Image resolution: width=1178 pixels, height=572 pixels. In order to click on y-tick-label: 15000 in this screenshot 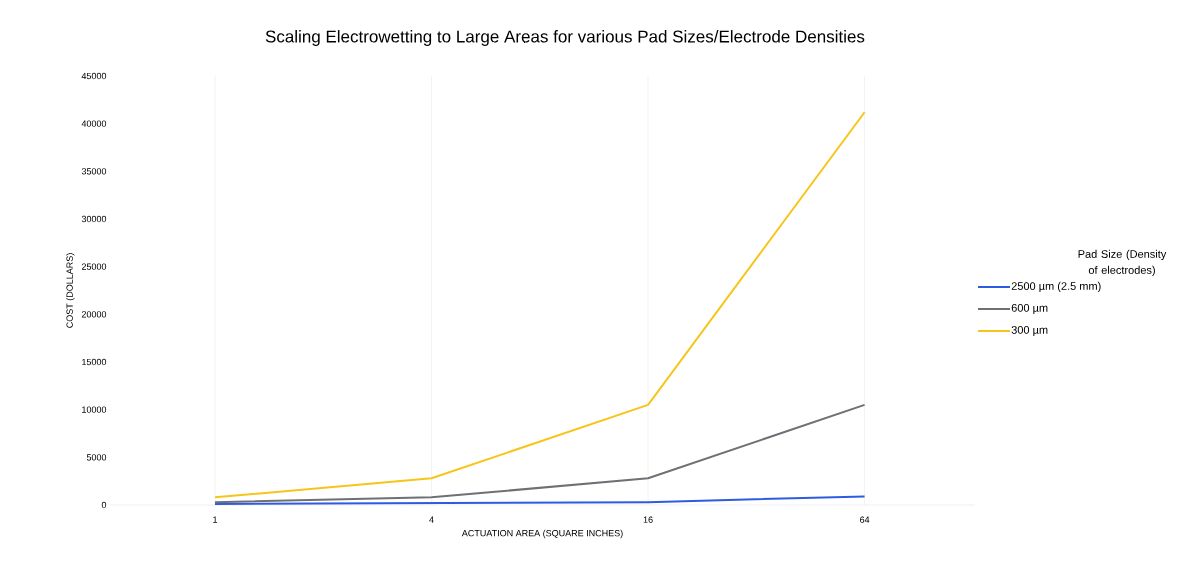, I will do `click(94, 362)`.